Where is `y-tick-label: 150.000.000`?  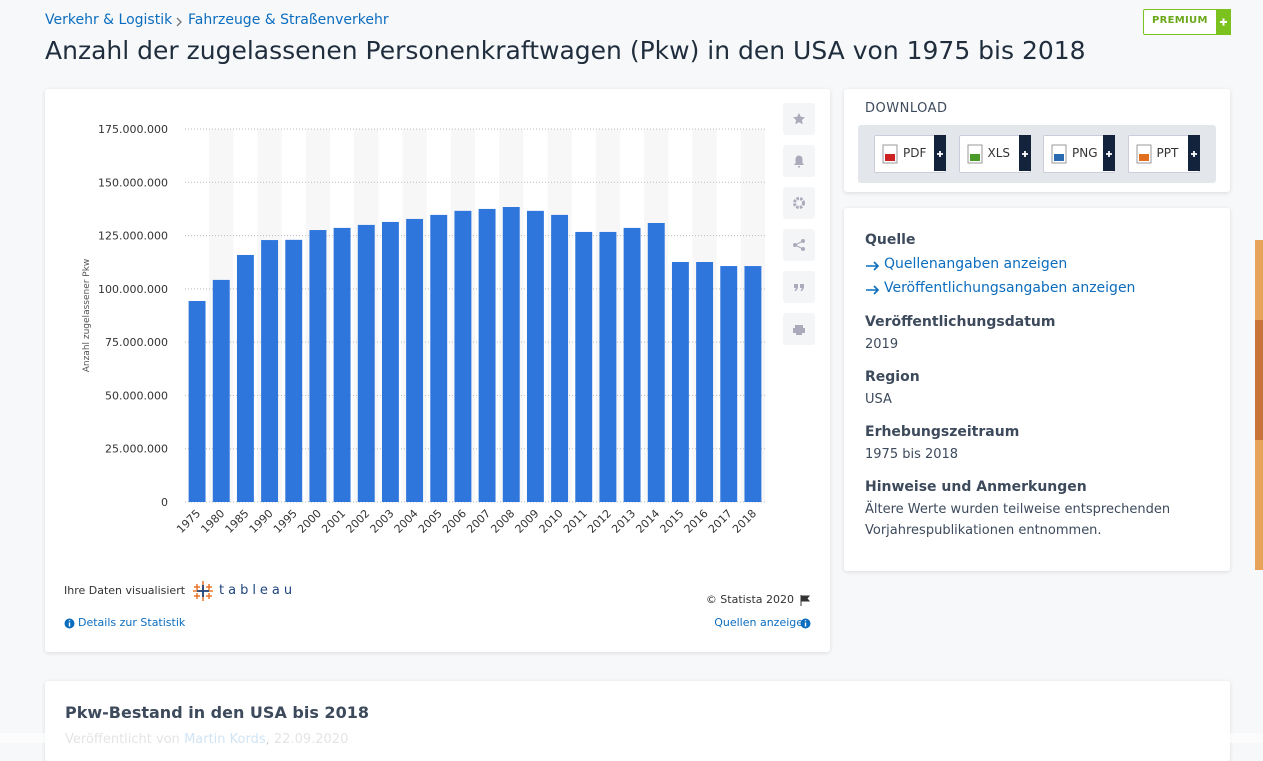
y-tick-label: 150.000.000 is located at coordinates (133, 182).